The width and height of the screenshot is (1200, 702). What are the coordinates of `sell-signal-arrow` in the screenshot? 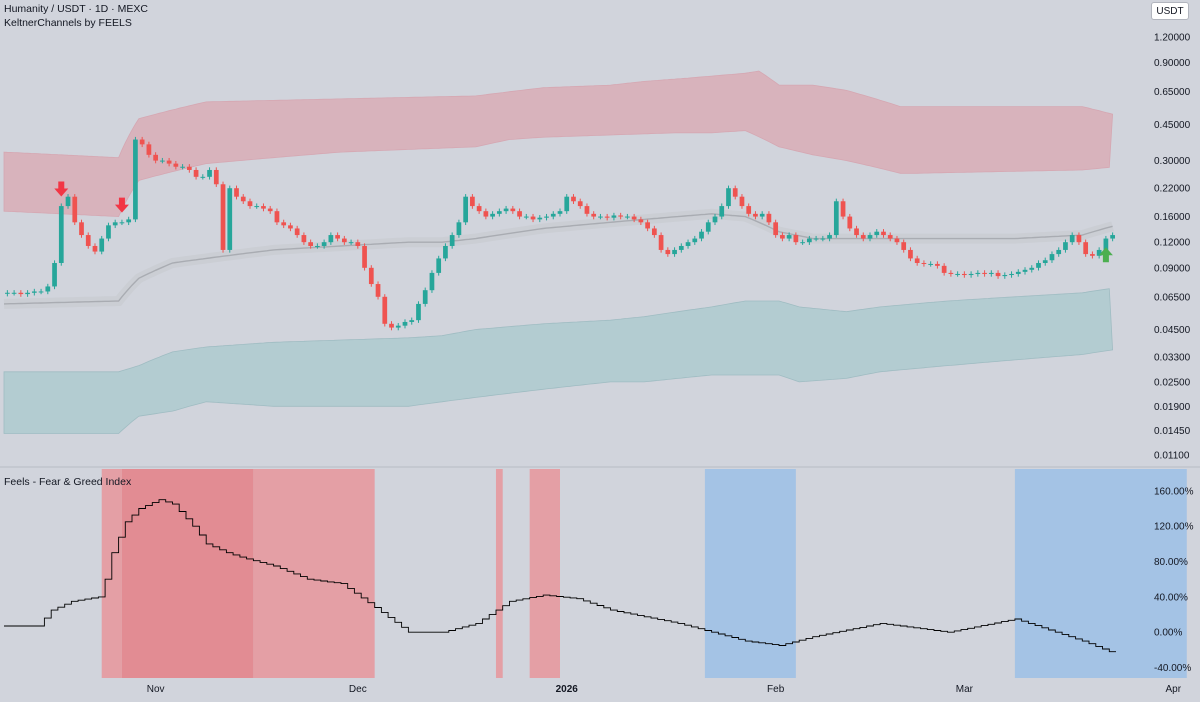 It's located at (121, 205).